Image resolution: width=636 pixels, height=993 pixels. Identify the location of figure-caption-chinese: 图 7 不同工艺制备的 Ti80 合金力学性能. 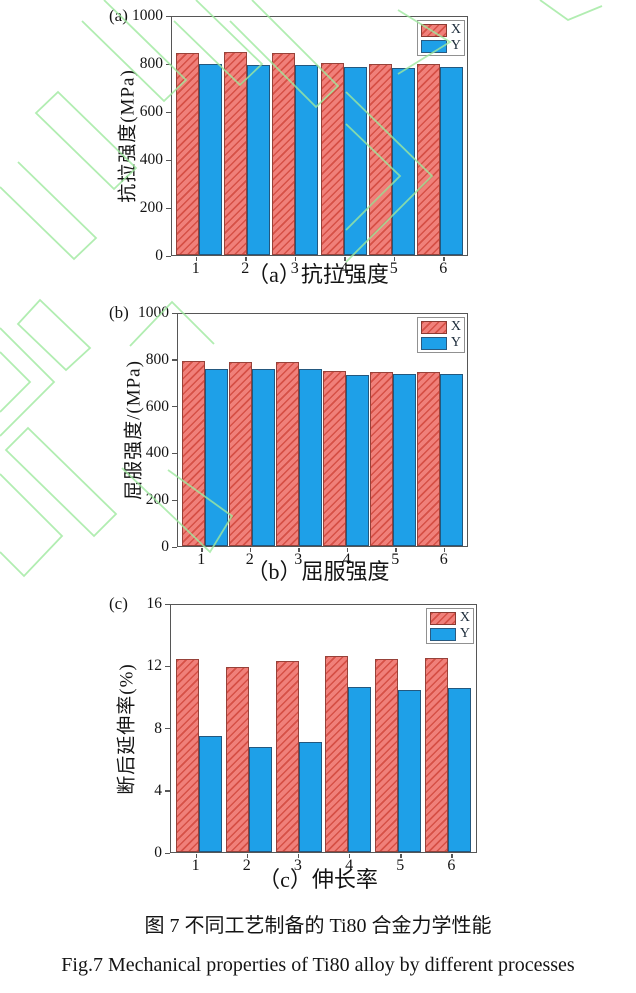
(318, 926).